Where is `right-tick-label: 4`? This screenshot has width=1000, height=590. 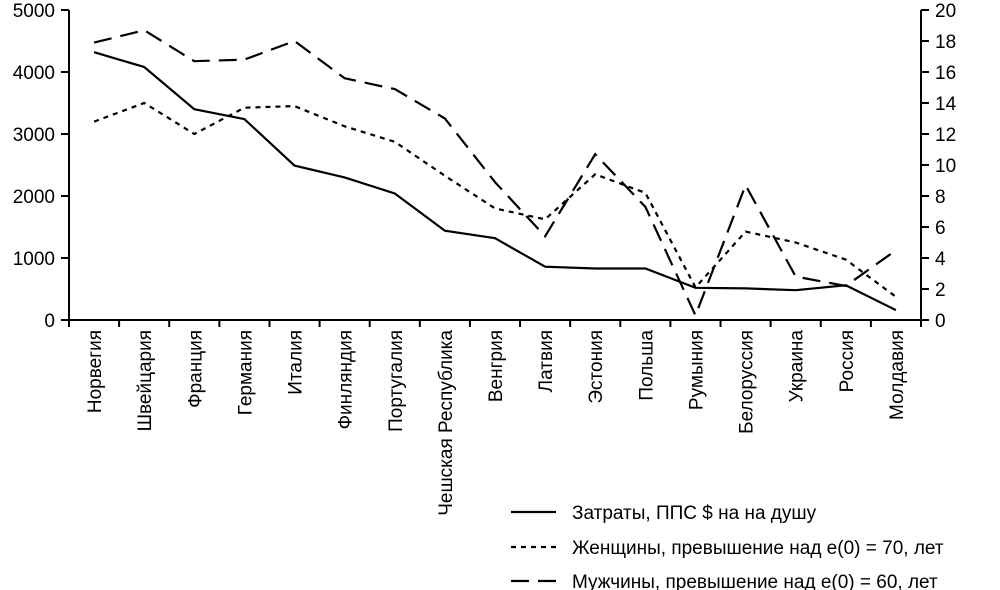
right-tick-label: 4 is located at coordinates (940, 259).